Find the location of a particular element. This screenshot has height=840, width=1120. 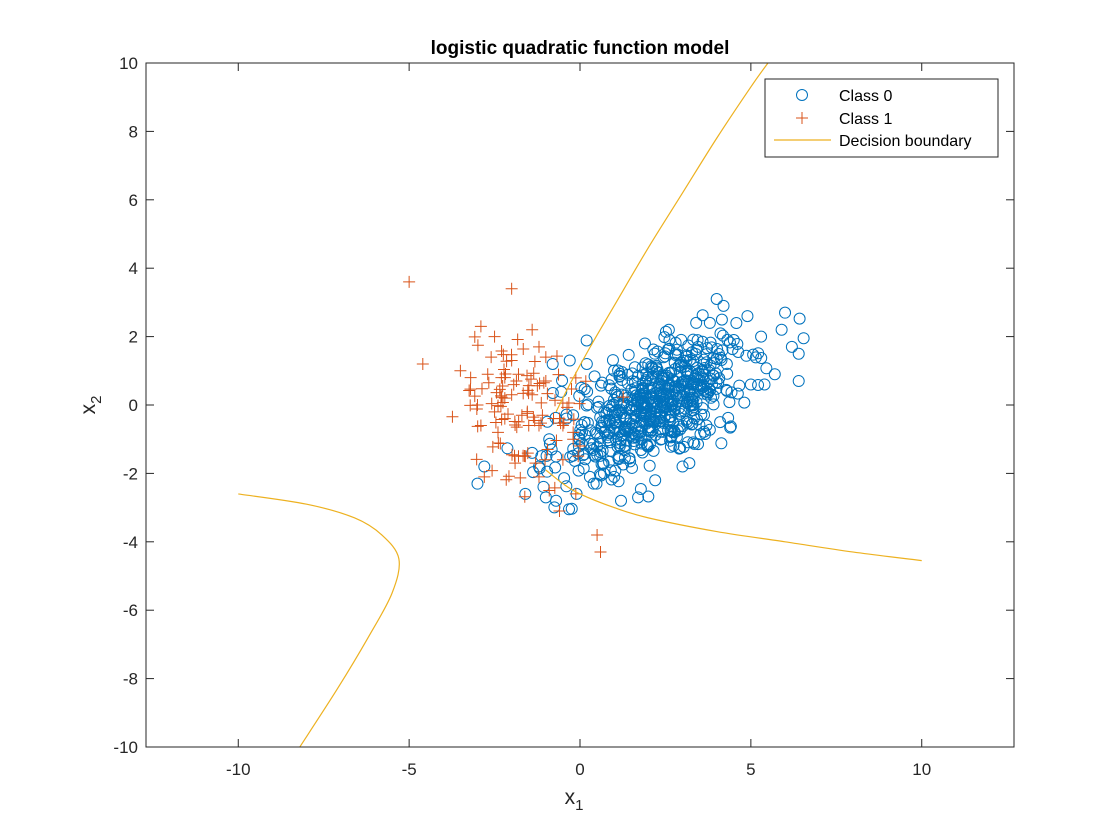

y-tick-label: 0 is located at coordinates (133, 405).